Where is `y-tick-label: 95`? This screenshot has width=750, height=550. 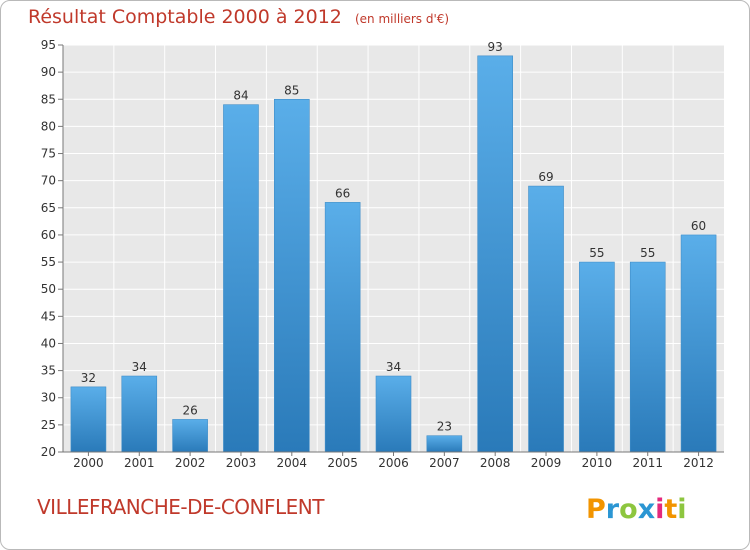 y-tick-label: 95 is located at coordinates (48, 45).